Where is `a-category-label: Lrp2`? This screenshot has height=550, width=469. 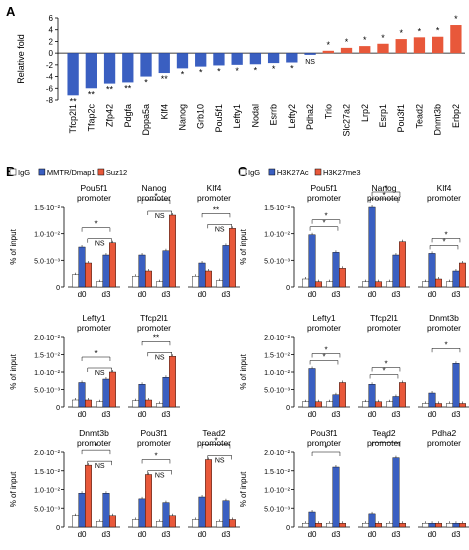 a-category-label: Lrp2 is located at coordinates (365, 113).